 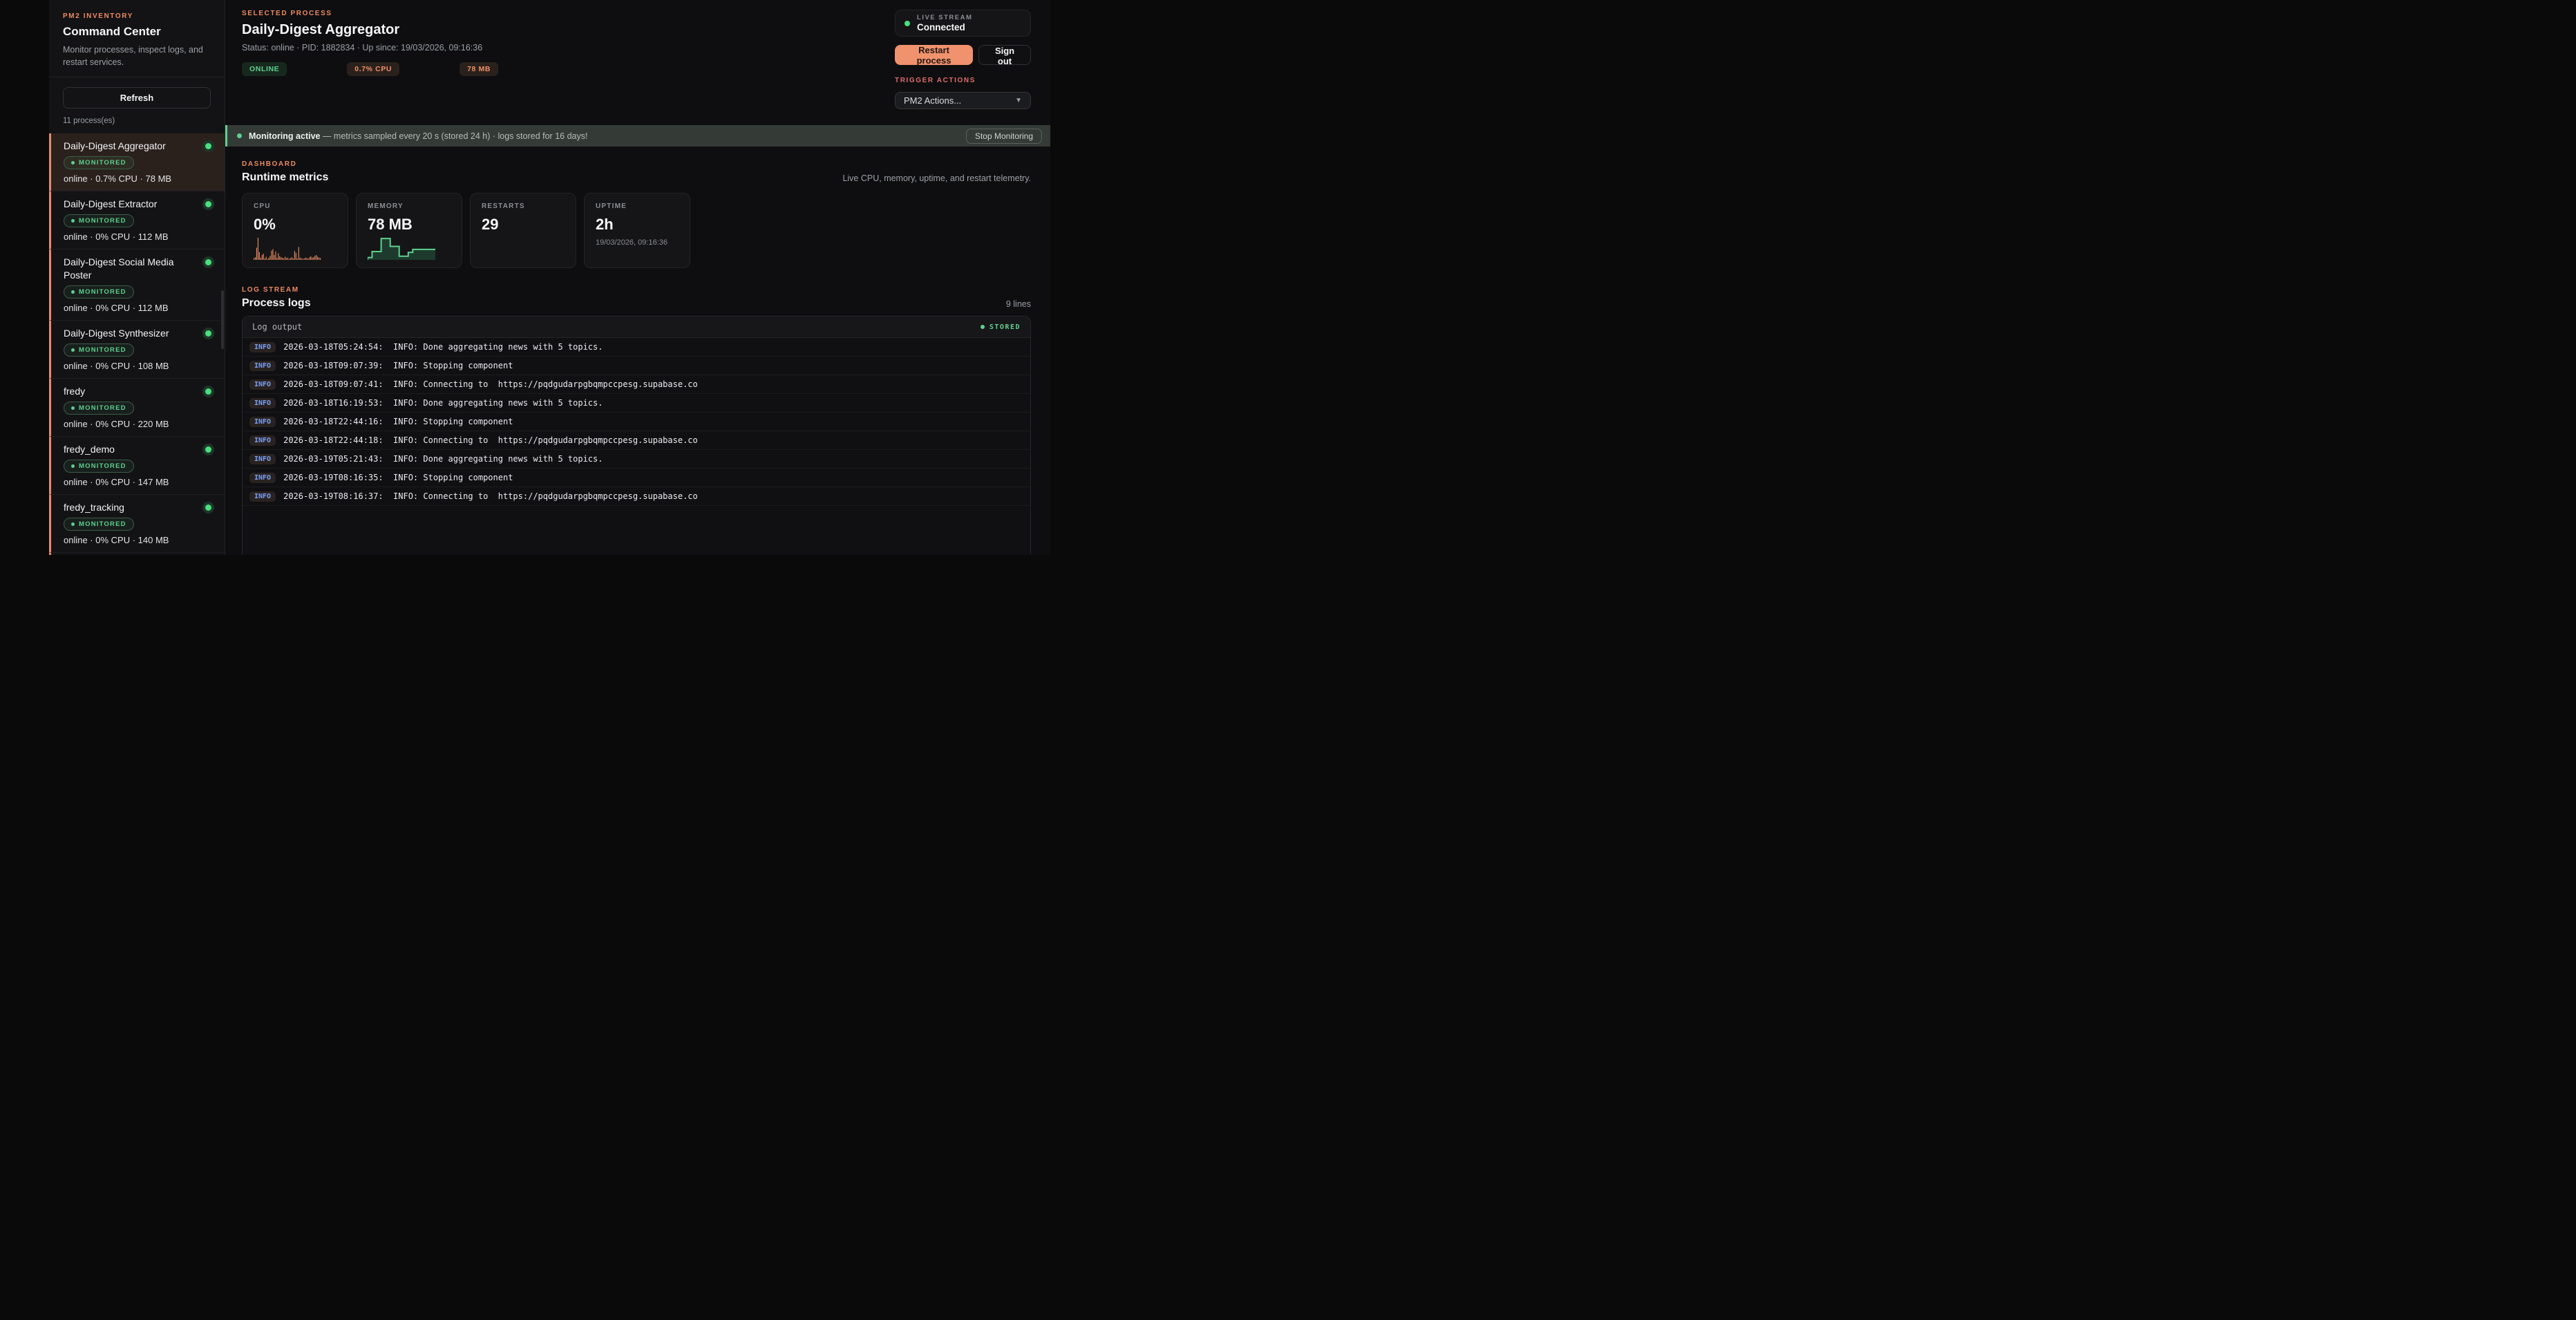 I want to click on pm2-actions-dropdown: PM2 Actions... ▼, so click(x=963, y=100).